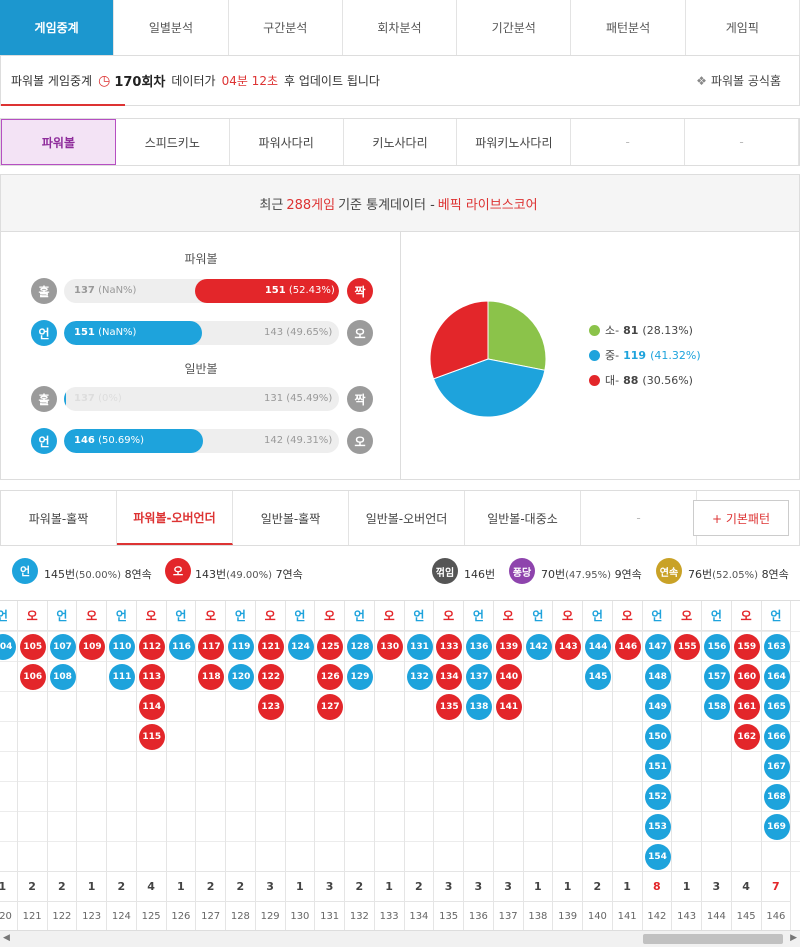  What do you see at coordinates (275, 290) in the screenshot?
I see `right-value: 151` at bounding box center [275, 290].